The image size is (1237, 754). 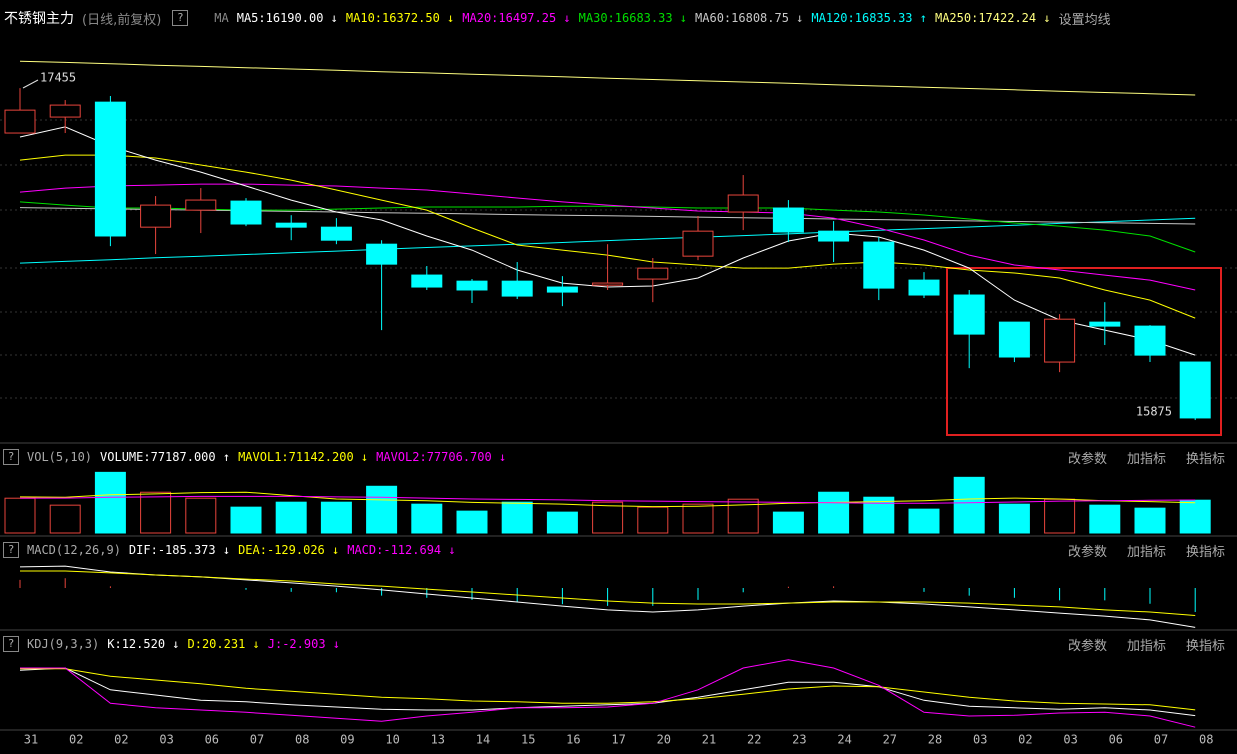 What do you see at coordinates (1154, 412) in the screenshot?
I see `low-label: 15875` at bounding box center [1154, 412].